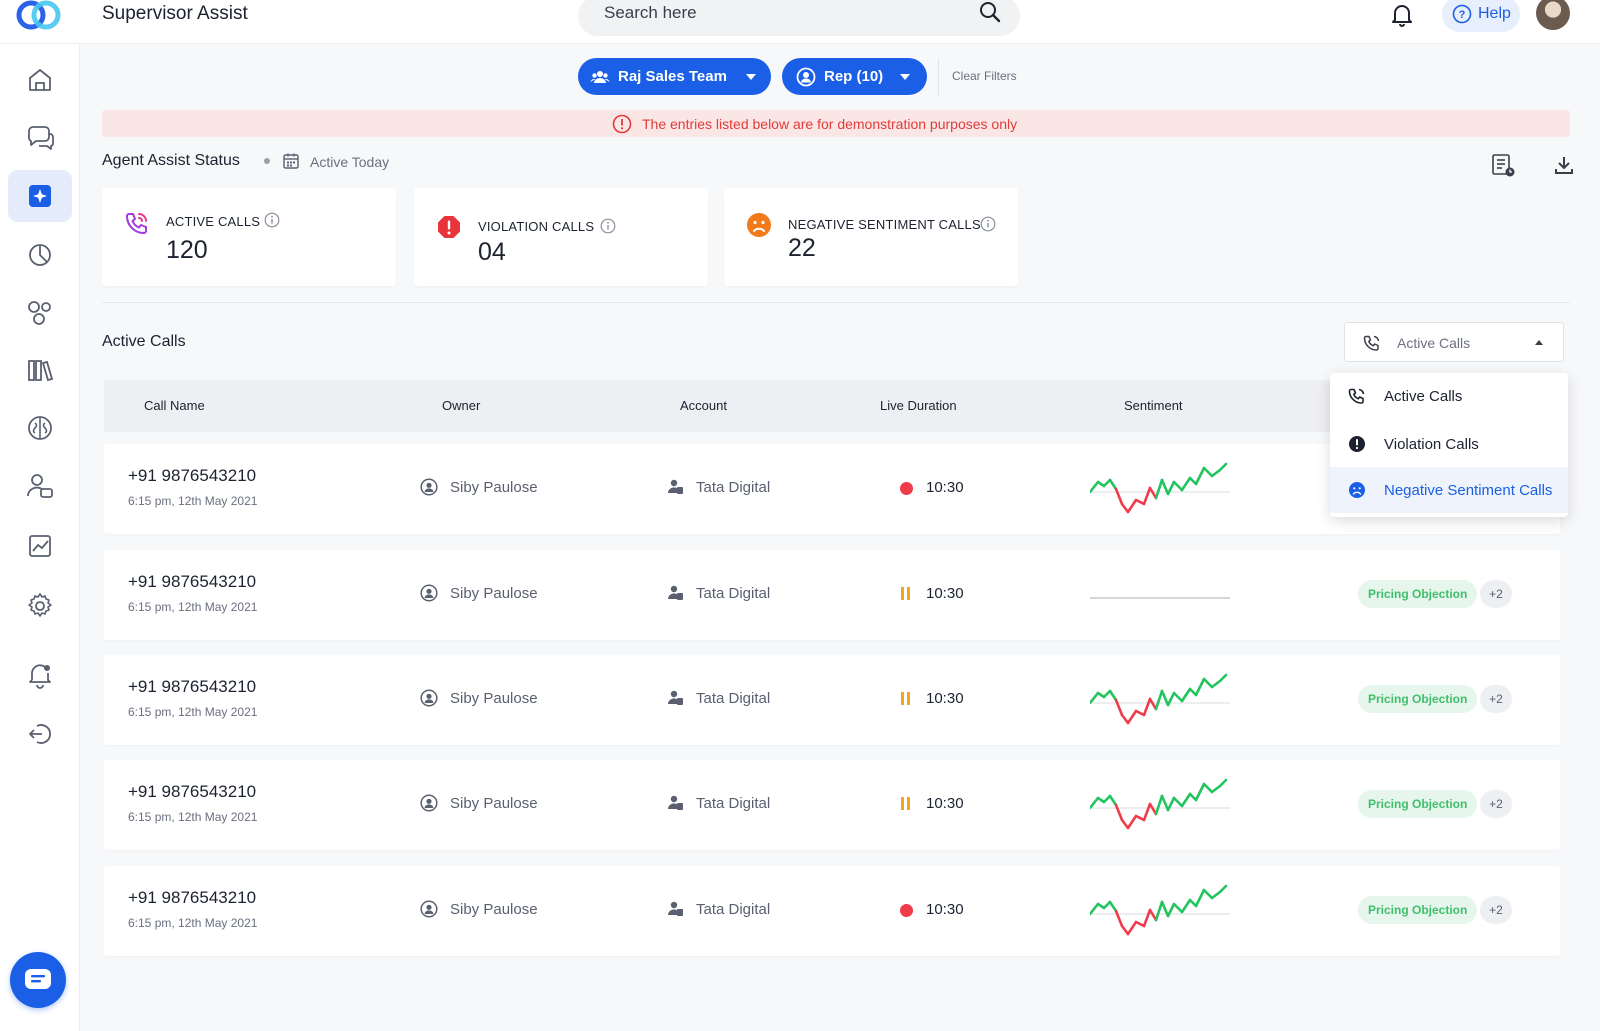 The height and width of the screenshot is (1031, 1600). I want to click on report-icon, so click(1503, 165).